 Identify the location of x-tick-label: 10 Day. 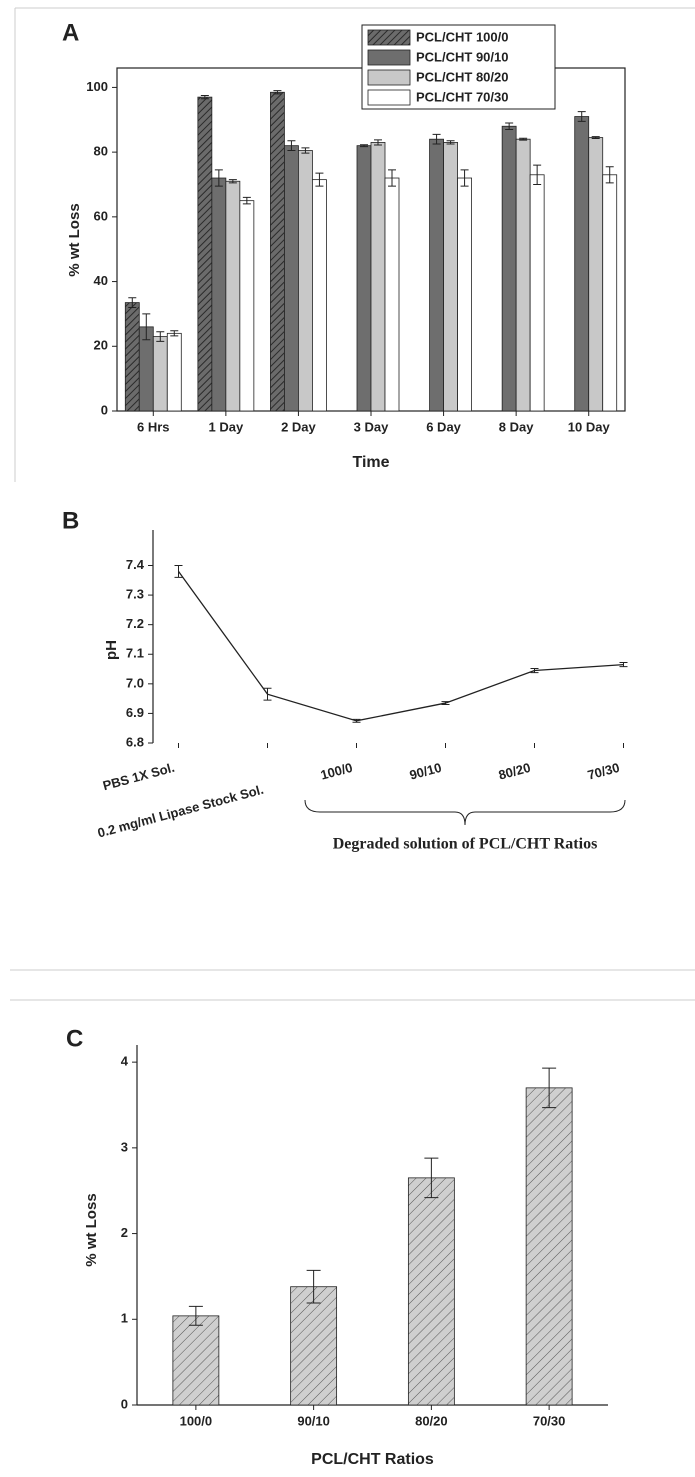
(589, 426).